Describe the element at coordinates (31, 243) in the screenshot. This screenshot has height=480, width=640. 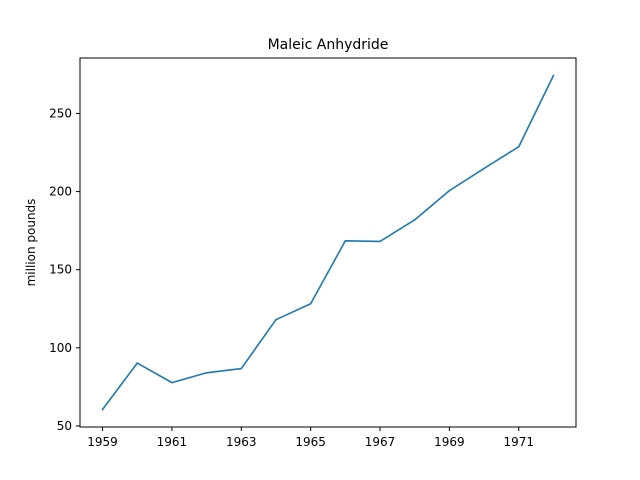
I see `y-axis-label: million pounds` at that location.